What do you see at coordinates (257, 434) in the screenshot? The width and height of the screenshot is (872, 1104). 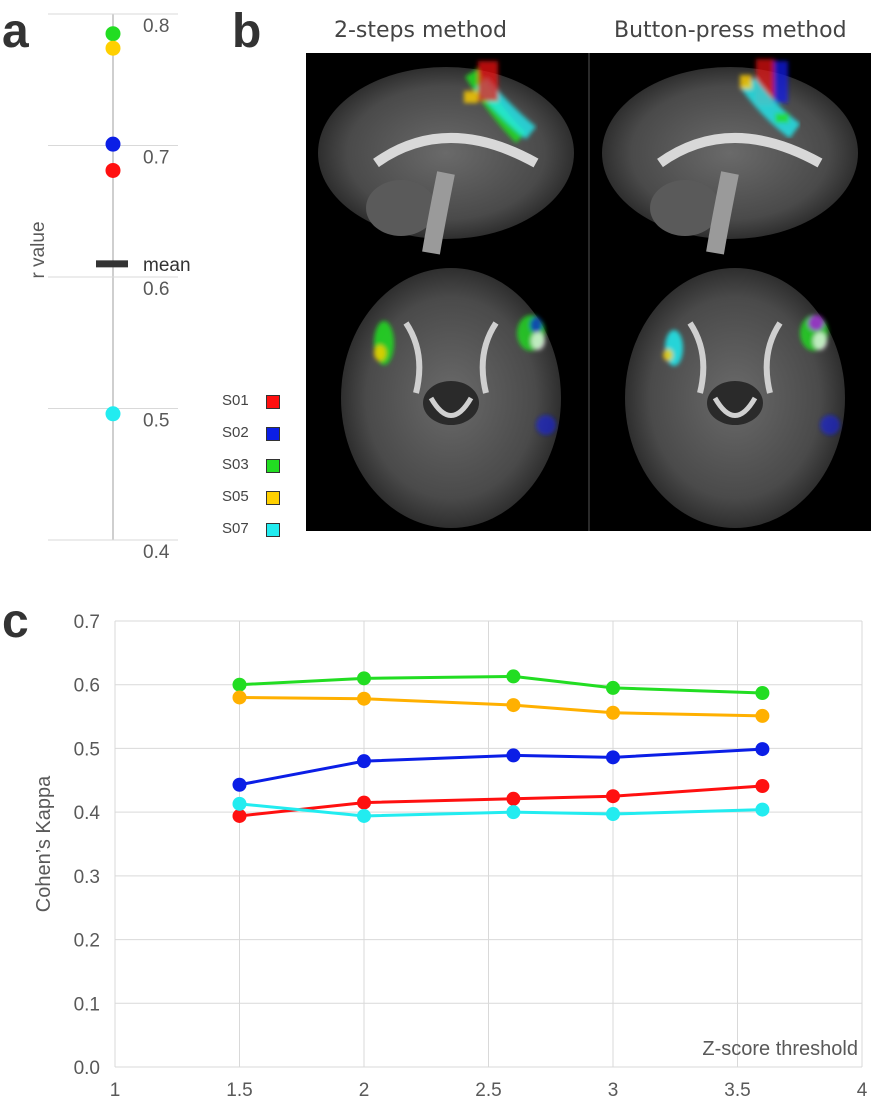 I see `legend-item-s02: S02` at bounding box center [257, 434].